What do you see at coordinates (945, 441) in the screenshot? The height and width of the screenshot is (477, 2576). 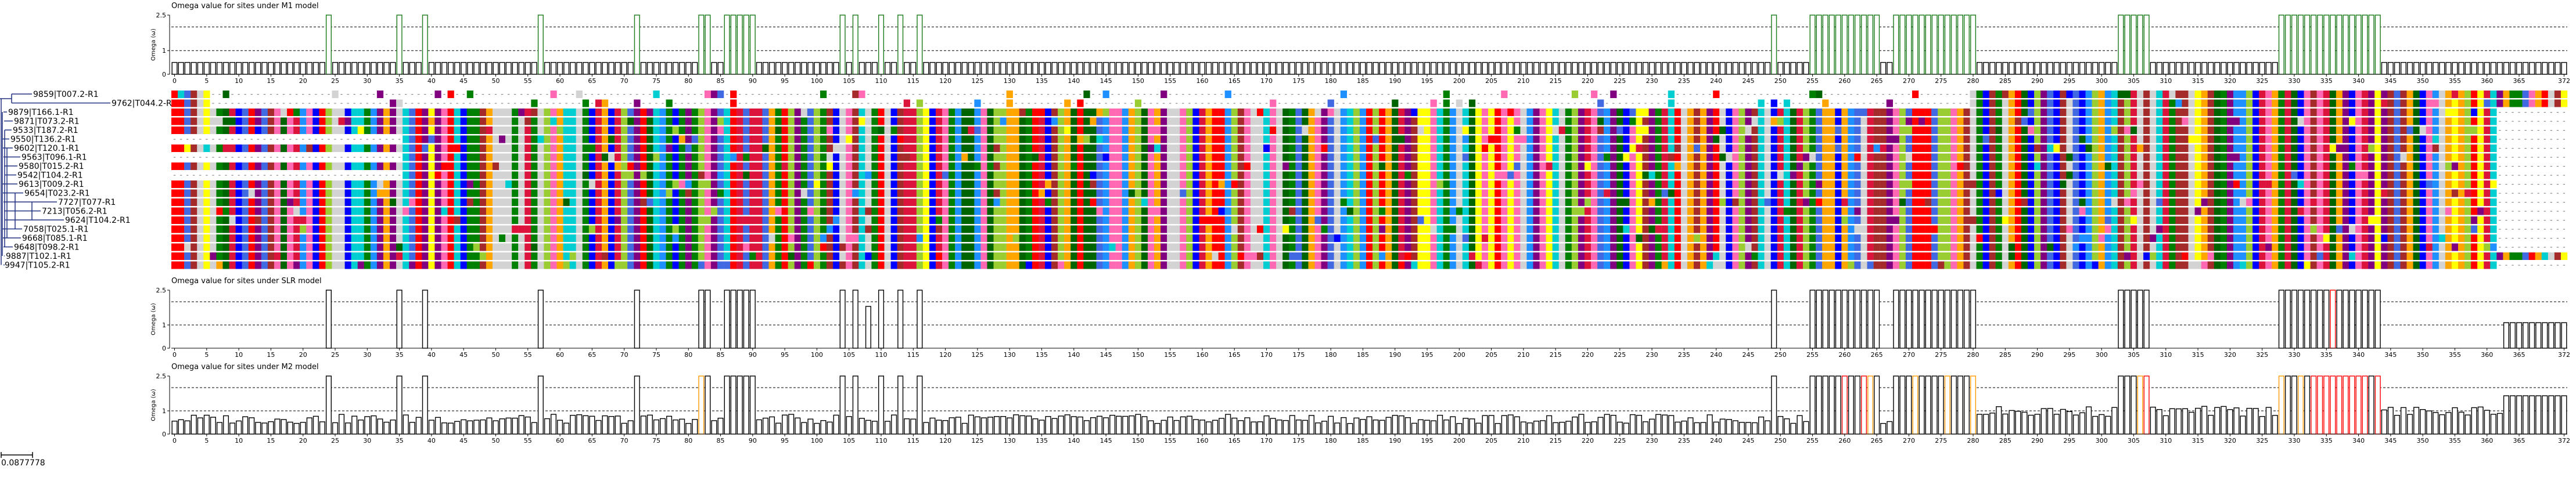 I see `x-tick-label: 120` at bounding box center [945, 441].